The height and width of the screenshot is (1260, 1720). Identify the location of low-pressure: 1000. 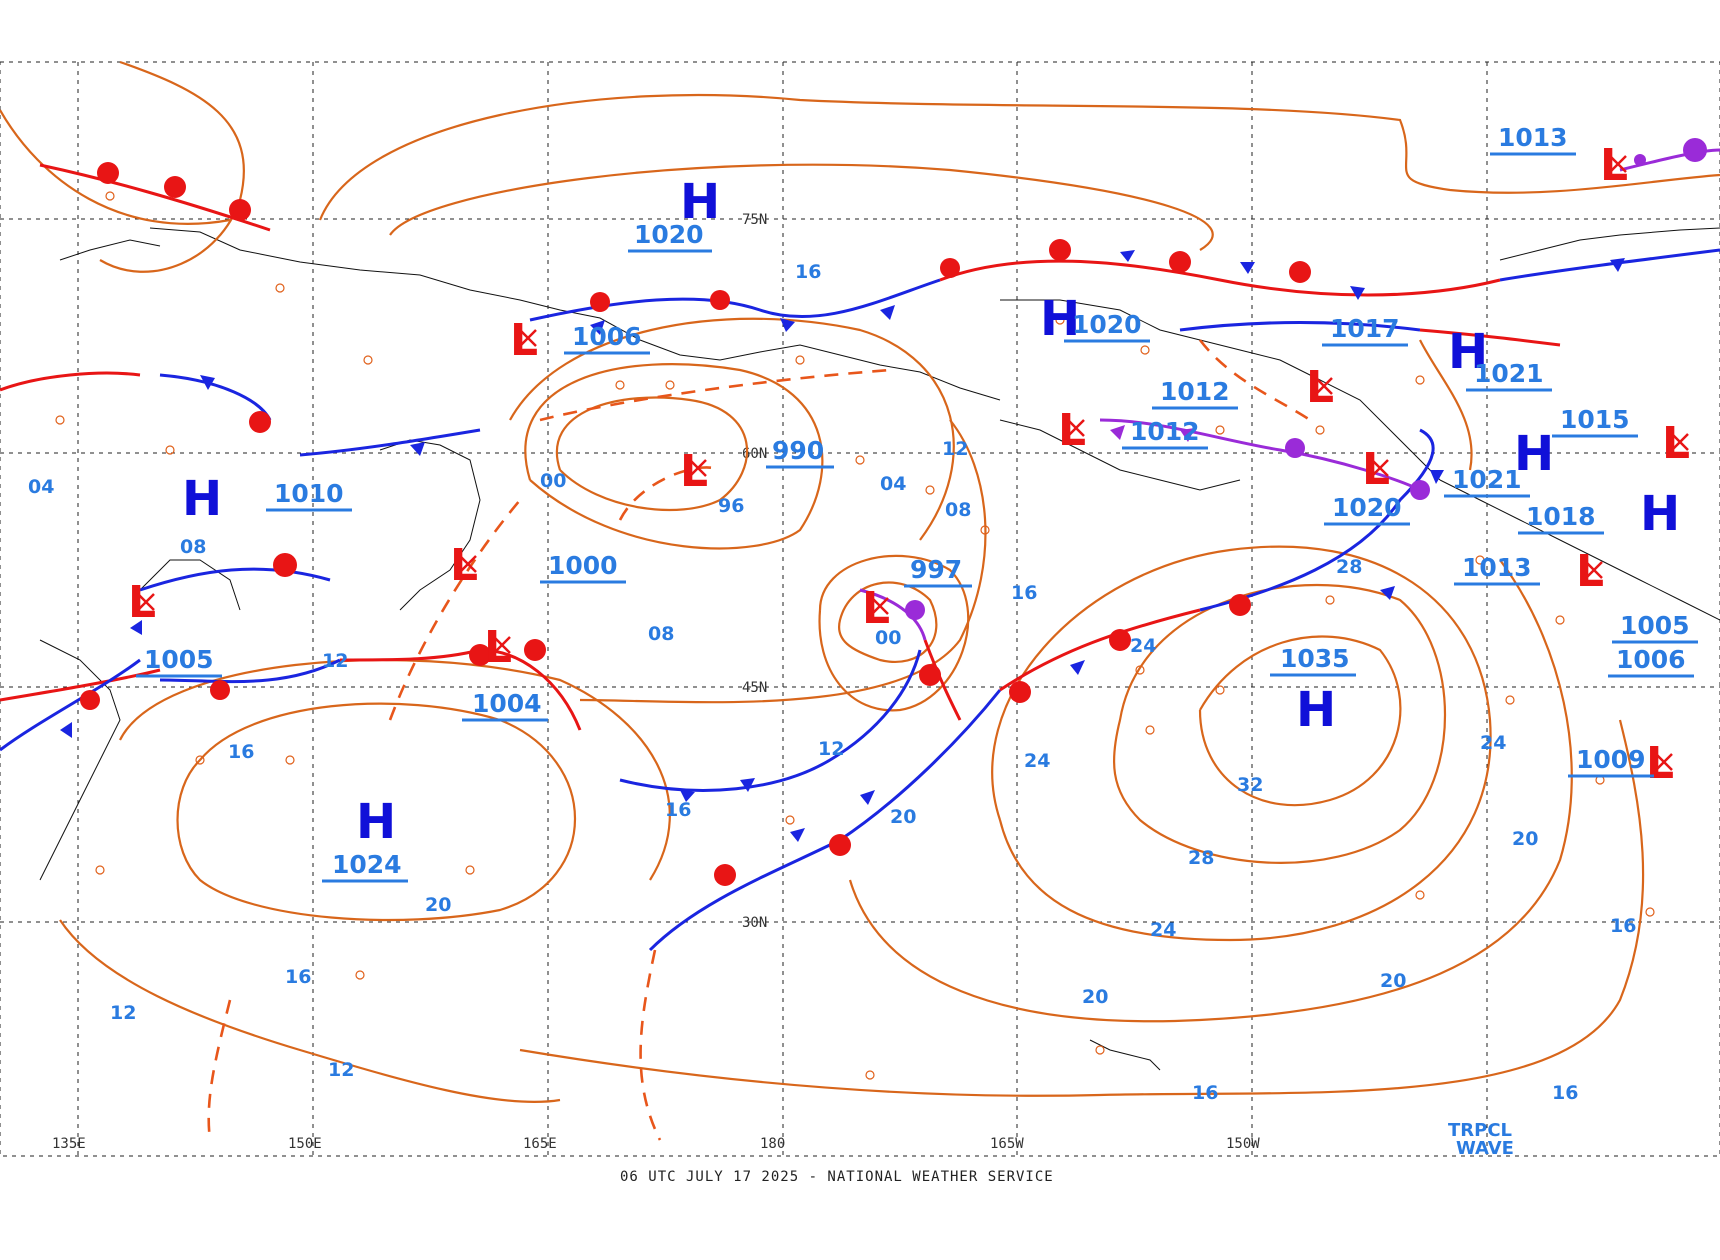
(583, 565).